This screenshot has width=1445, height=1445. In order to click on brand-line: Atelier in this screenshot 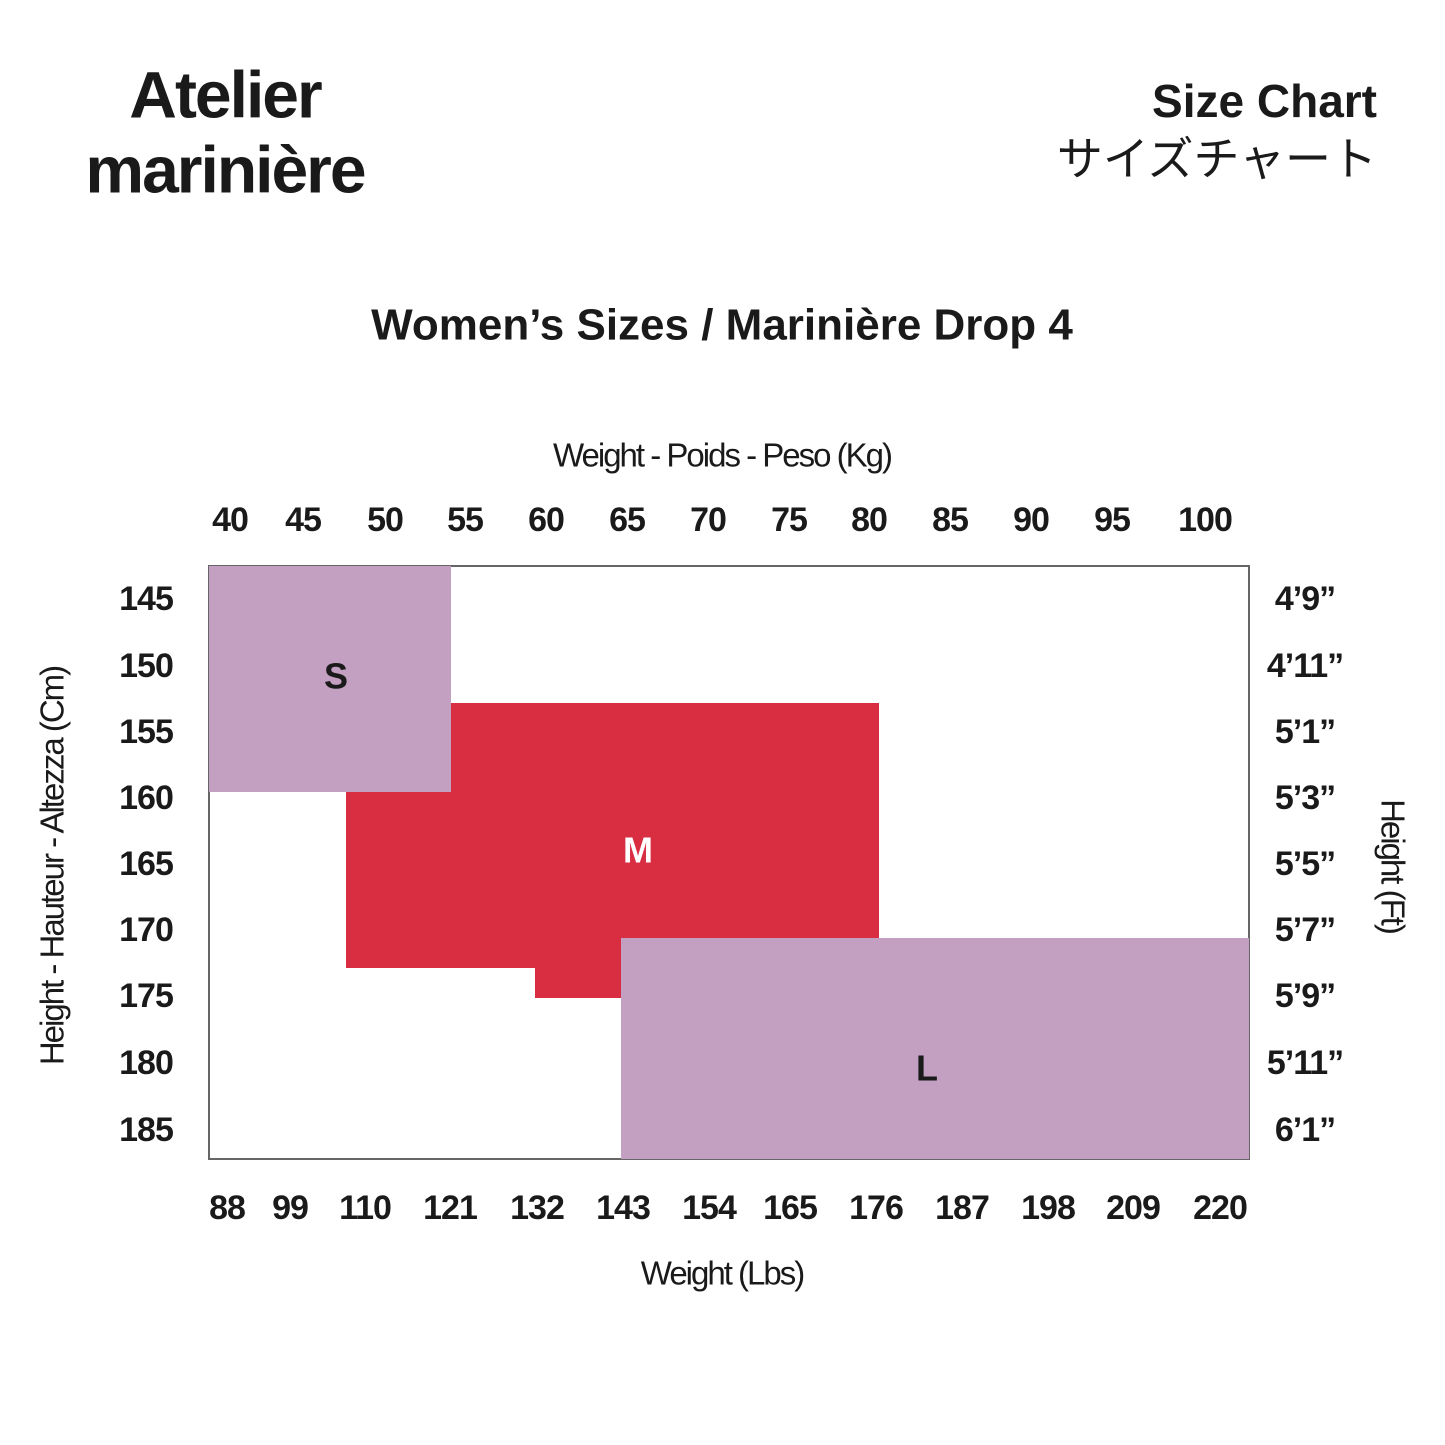, I will do `click(225, 94)`.